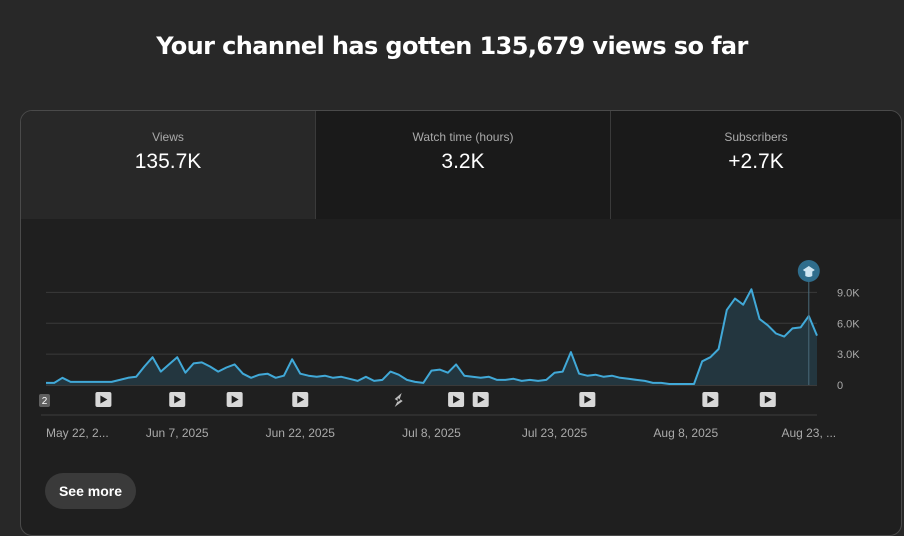  What do you see at coordinates (809, 274) in the screenshot?
I see `cap-base` at bounding box center [809, 274].